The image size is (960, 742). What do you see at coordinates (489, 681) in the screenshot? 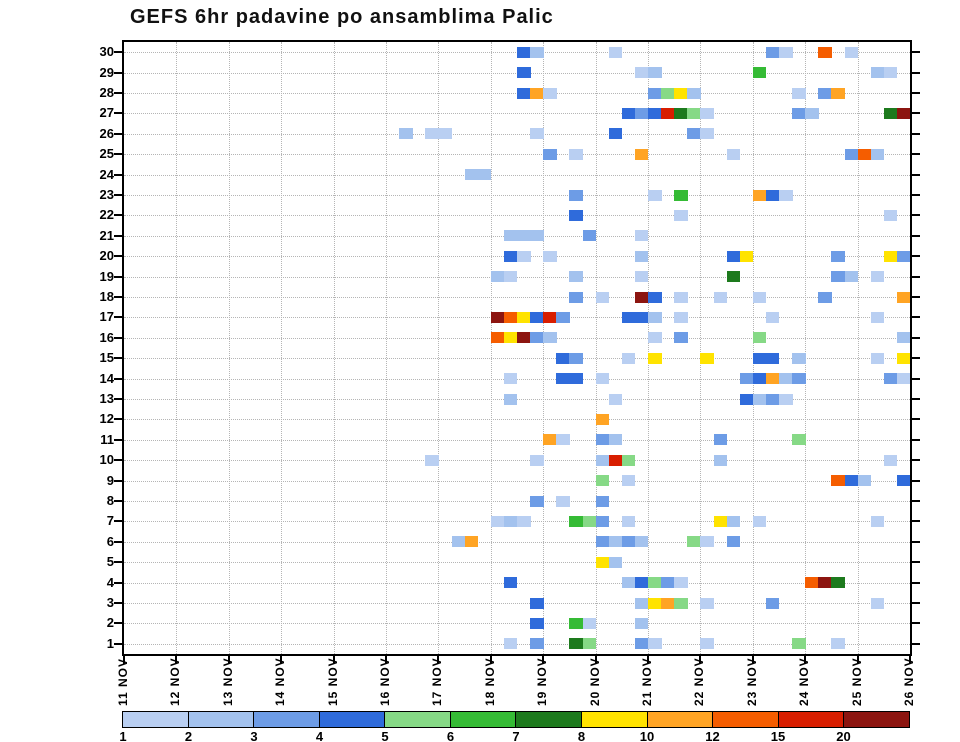
I see `x-axis-label: 18 NOV` at bounding box center [489, 681].